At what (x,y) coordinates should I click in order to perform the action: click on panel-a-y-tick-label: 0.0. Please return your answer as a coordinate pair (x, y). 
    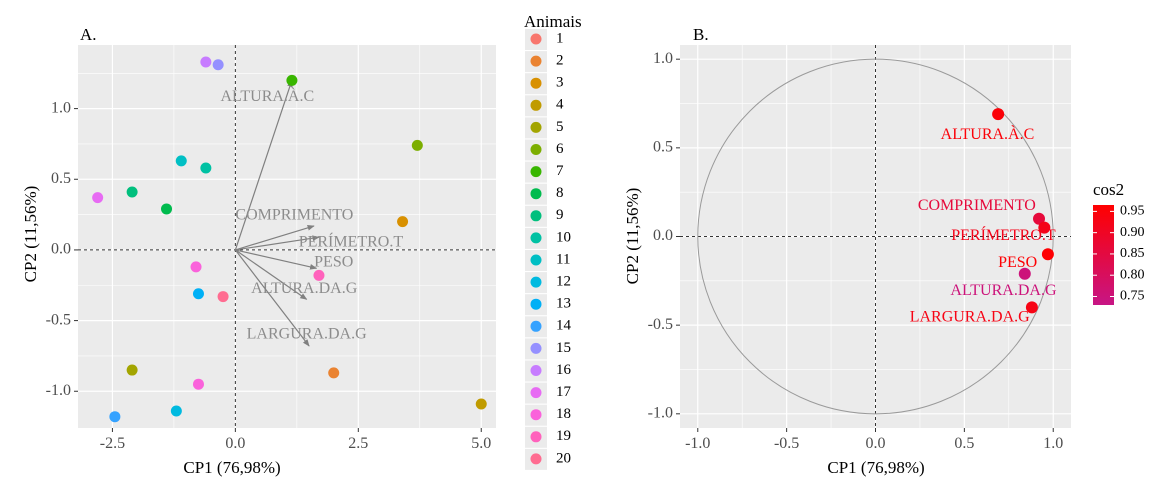
    Looking at the image, I should click on (61, 249).